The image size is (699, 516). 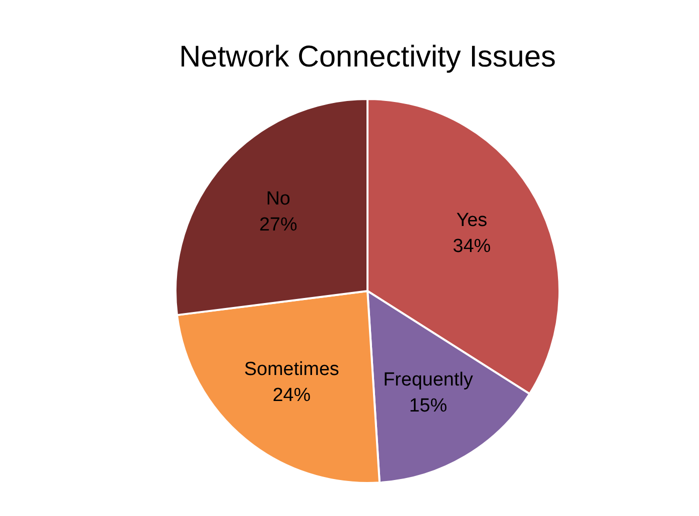 I want to click on data-label: 34%, so click(x=471, y=246).